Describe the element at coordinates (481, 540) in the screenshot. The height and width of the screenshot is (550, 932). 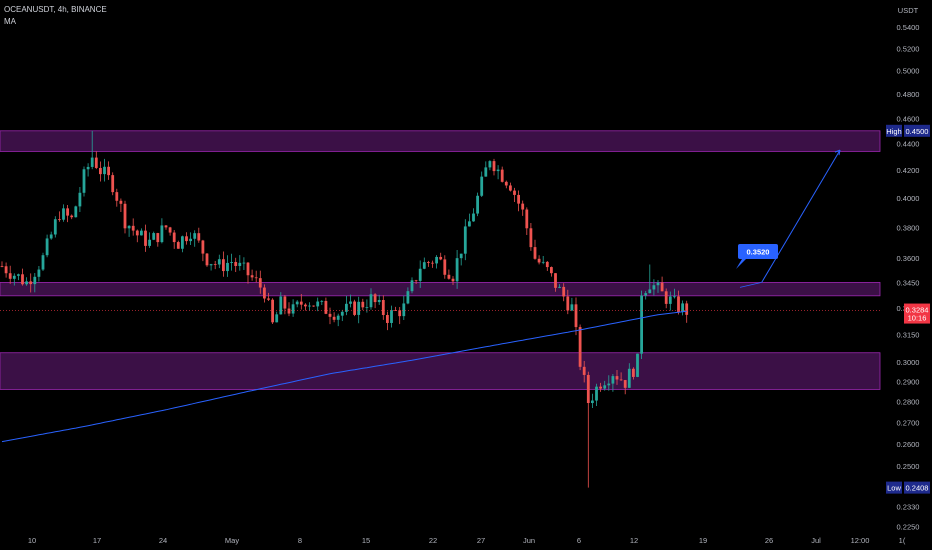
I see `time-tick-label: 27` at that location.